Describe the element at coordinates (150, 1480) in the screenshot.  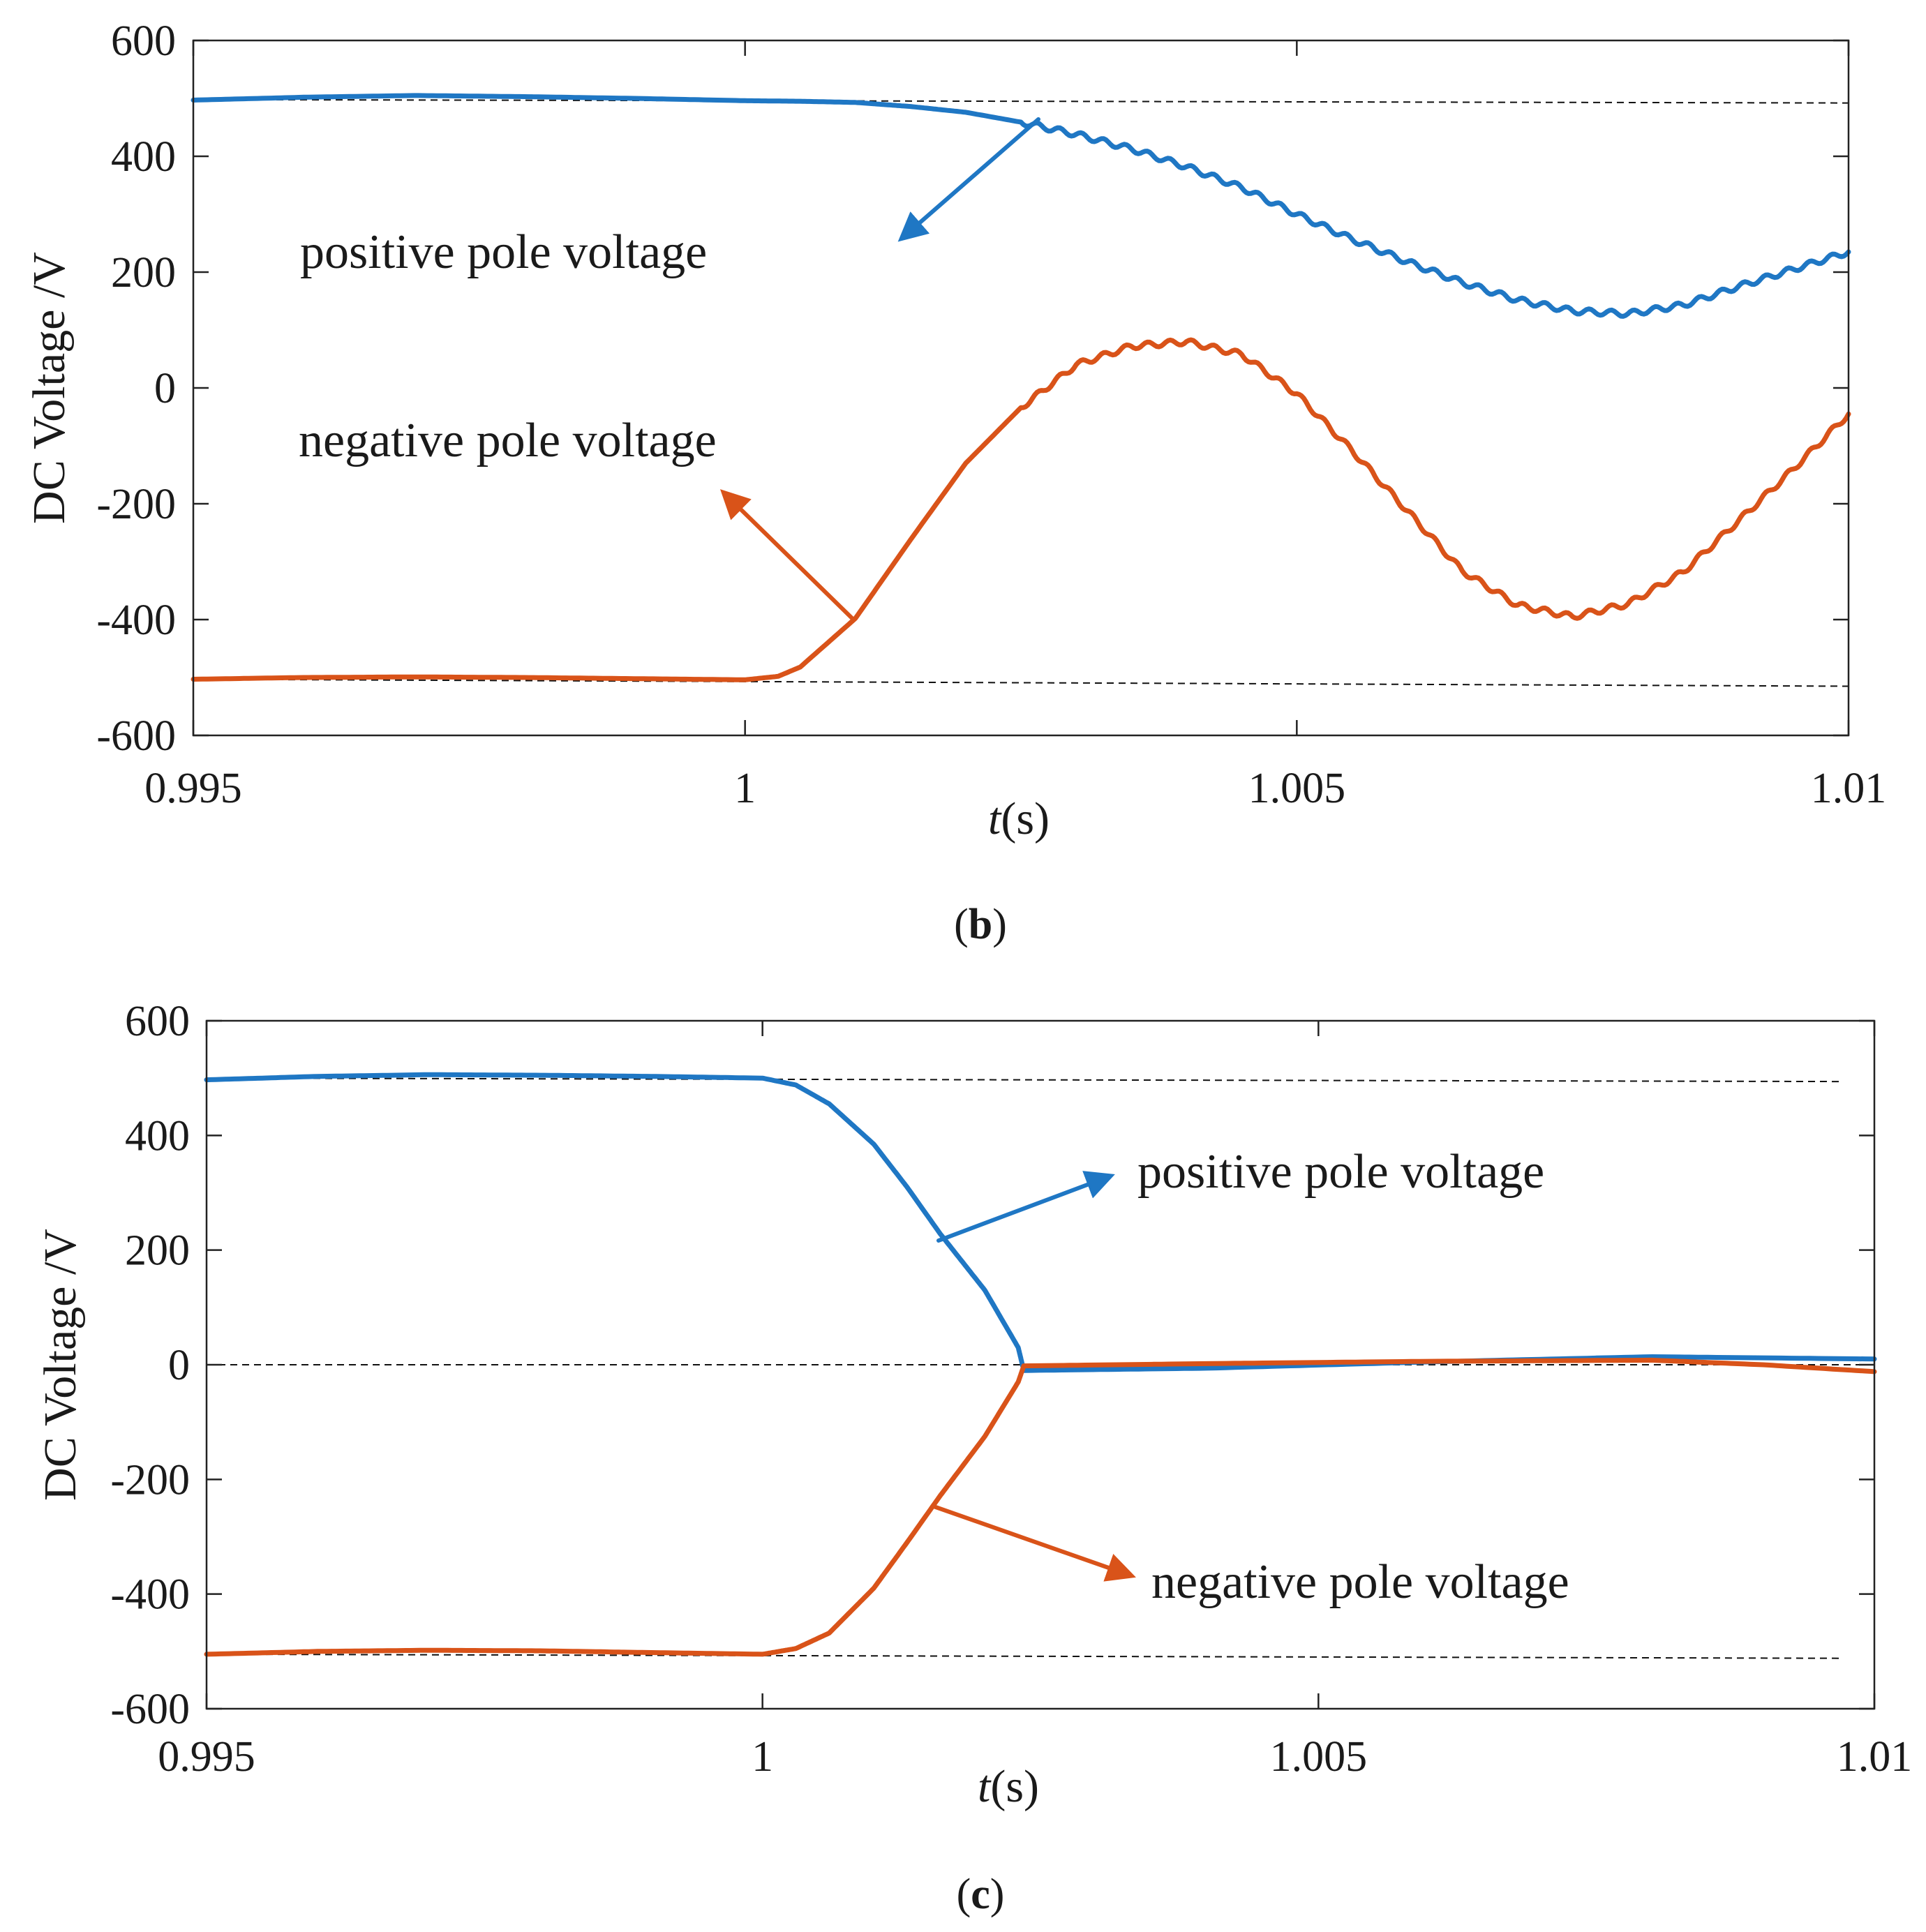
I see `panel-c-y-tick-label: -200` at that location.